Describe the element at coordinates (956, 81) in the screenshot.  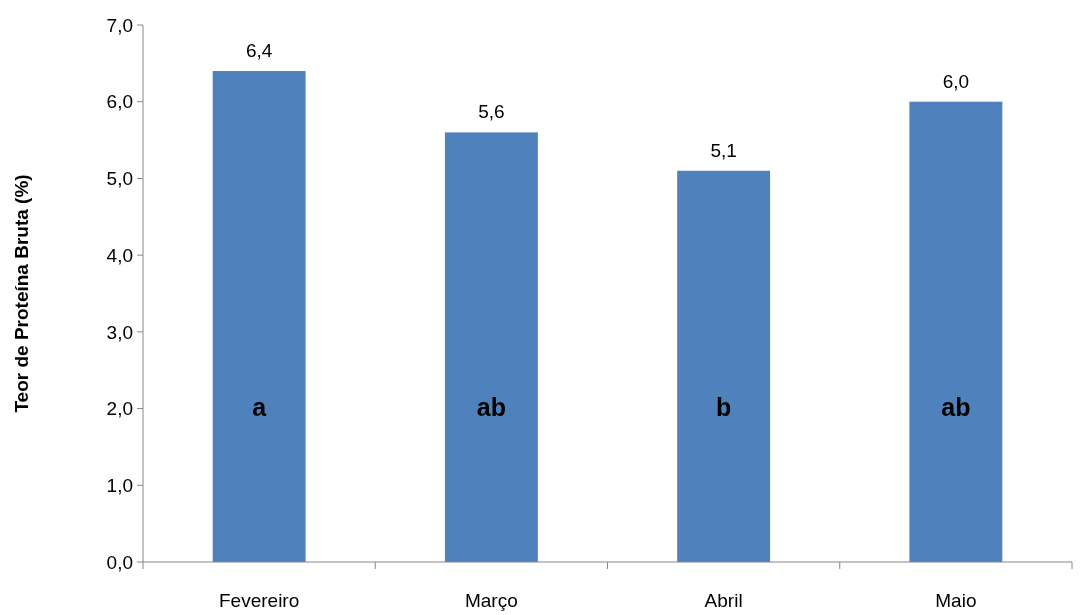
I see `data-label: 6,0` at that location.